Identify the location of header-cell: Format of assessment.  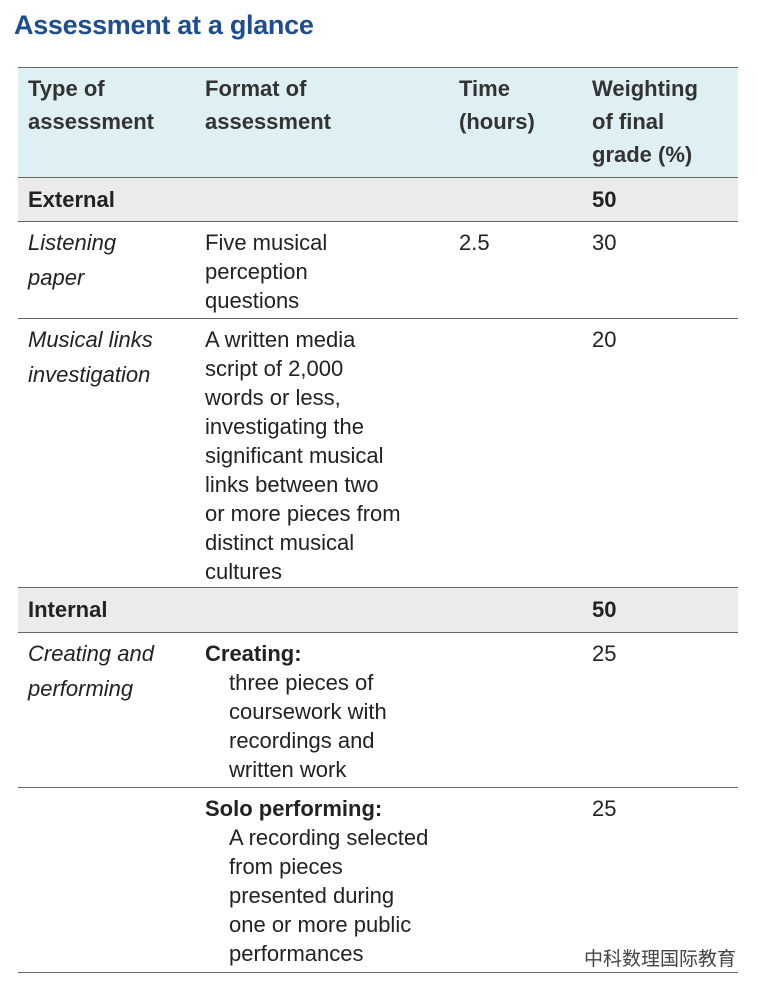
(268, 105).